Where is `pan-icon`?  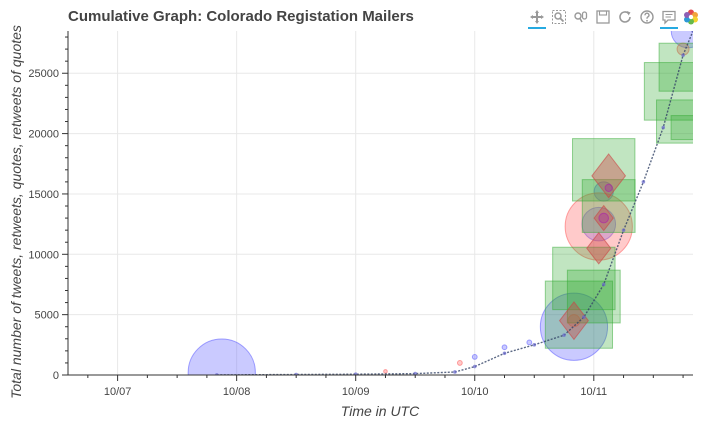 pan-icon is located at coordinates (537, 17).